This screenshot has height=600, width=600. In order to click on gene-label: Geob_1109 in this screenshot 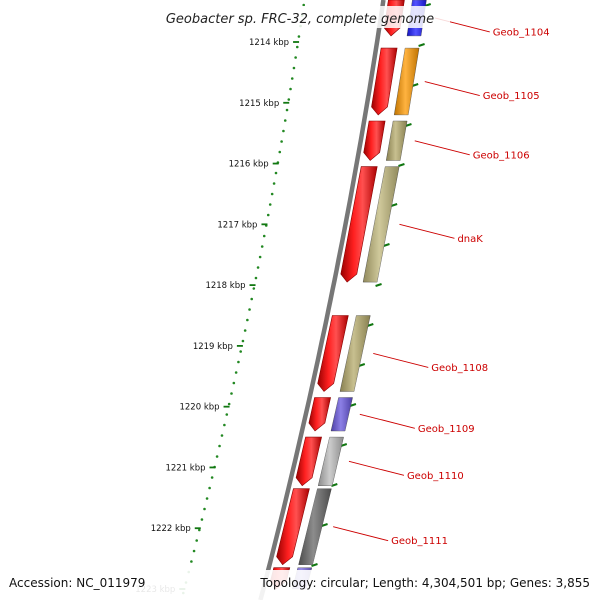, I will do `click(446, 429)`.